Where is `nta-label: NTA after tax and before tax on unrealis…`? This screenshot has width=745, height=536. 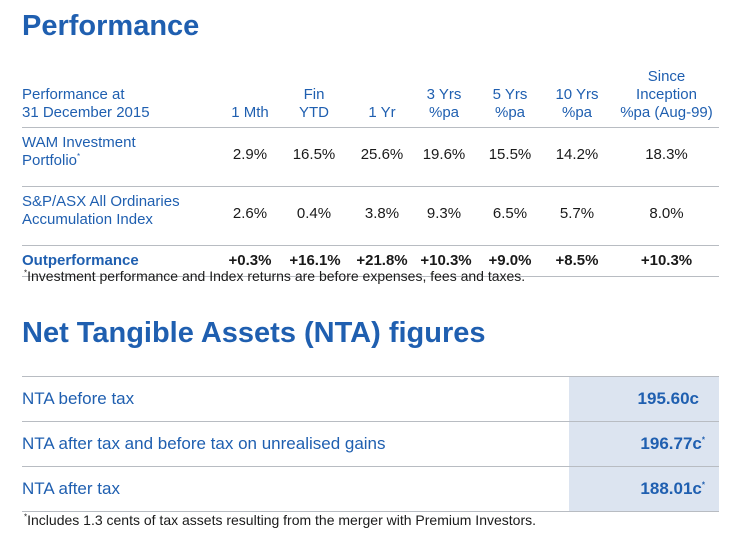
nta-label: NTA after tax and before tax on unrealis… is located at coordinates (204, 443).